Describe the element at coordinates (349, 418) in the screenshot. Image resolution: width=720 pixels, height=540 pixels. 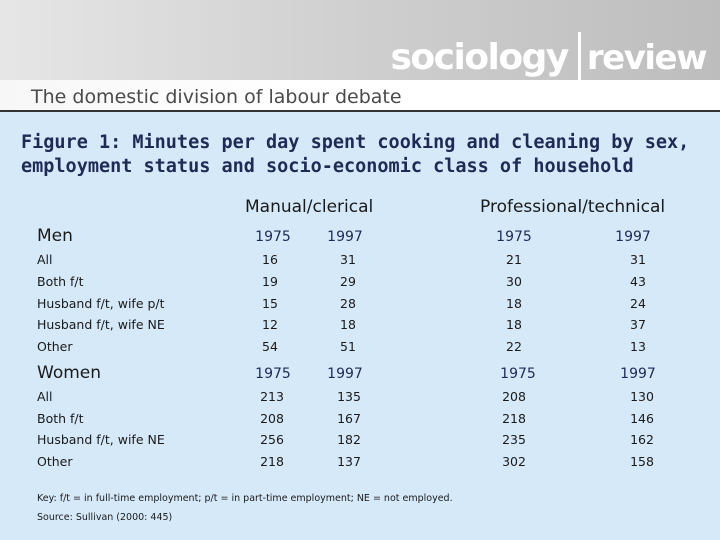
I see `table-cell: 167` at that location.